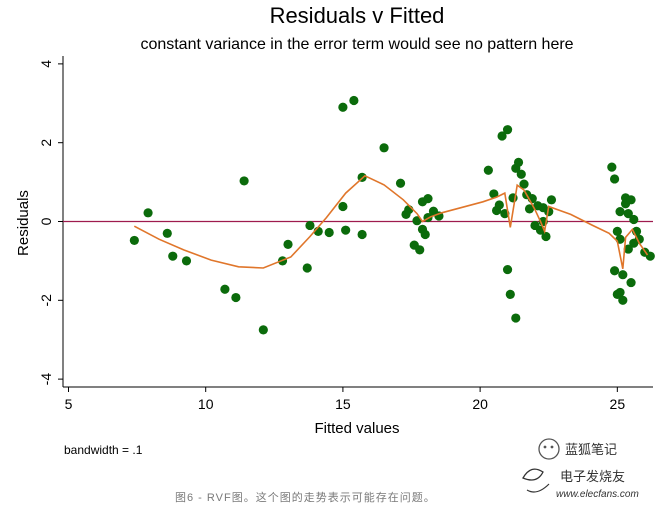  What do you see at coordinates (46, 379) in the screenshot?
I see `y-tick-label: -4` at bounding box center [46, 379].